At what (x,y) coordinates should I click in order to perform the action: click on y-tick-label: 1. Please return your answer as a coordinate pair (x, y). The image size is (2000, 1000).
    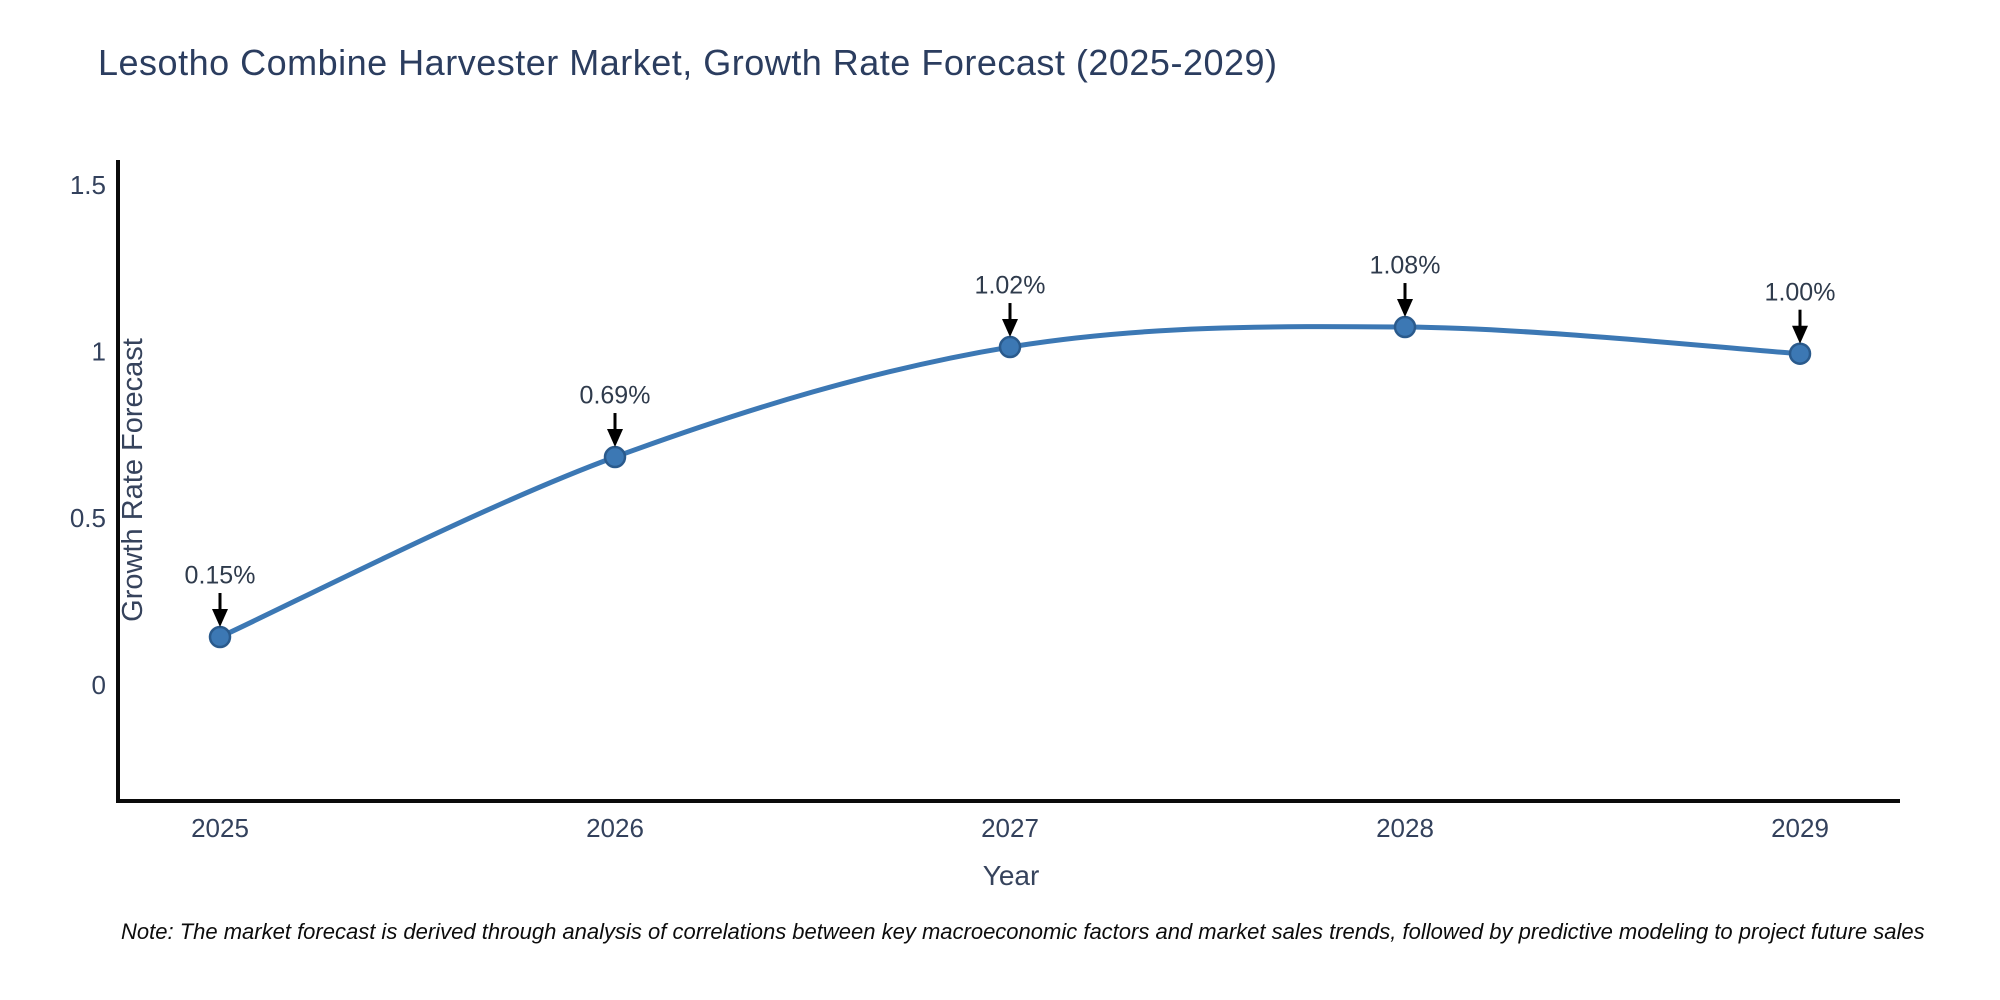
    Looking at the image, I should click on (99, 352).